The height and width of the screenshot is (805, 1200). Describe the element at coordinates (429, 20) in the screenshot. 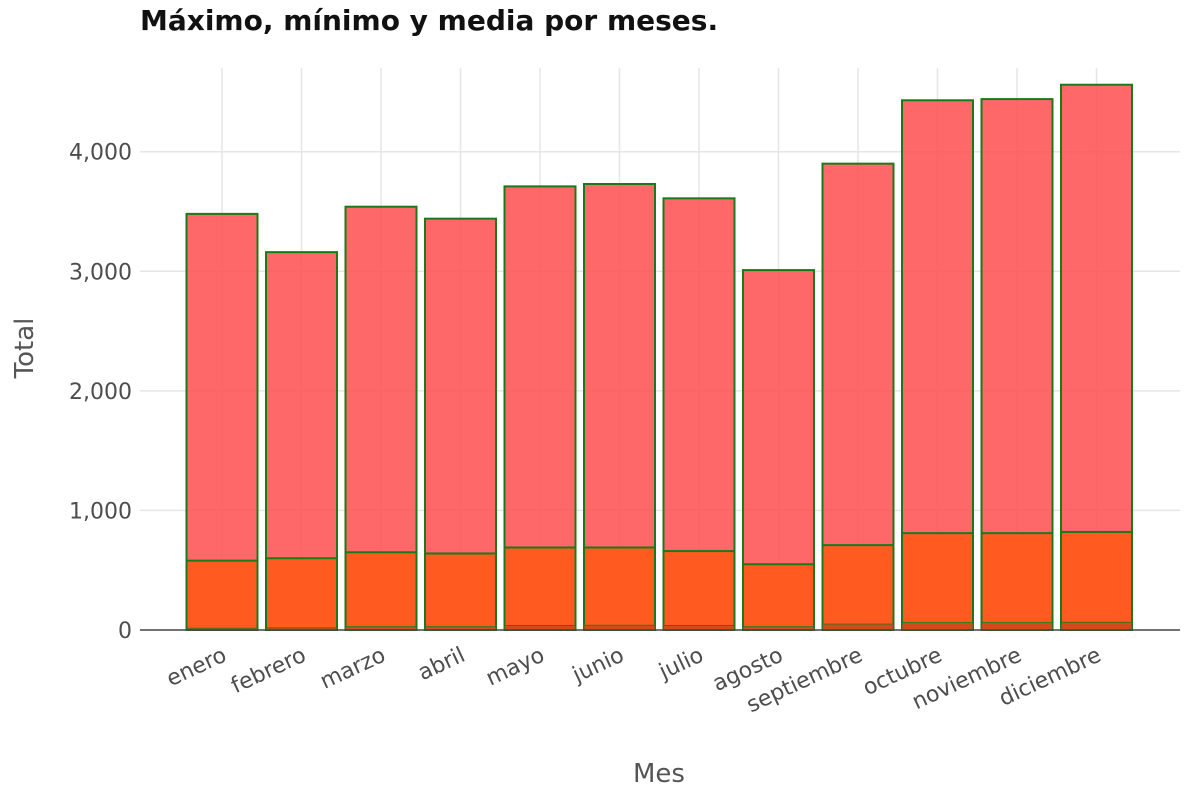

I see `chart-title: Máximo, mínimo y media por meses.` at that location.